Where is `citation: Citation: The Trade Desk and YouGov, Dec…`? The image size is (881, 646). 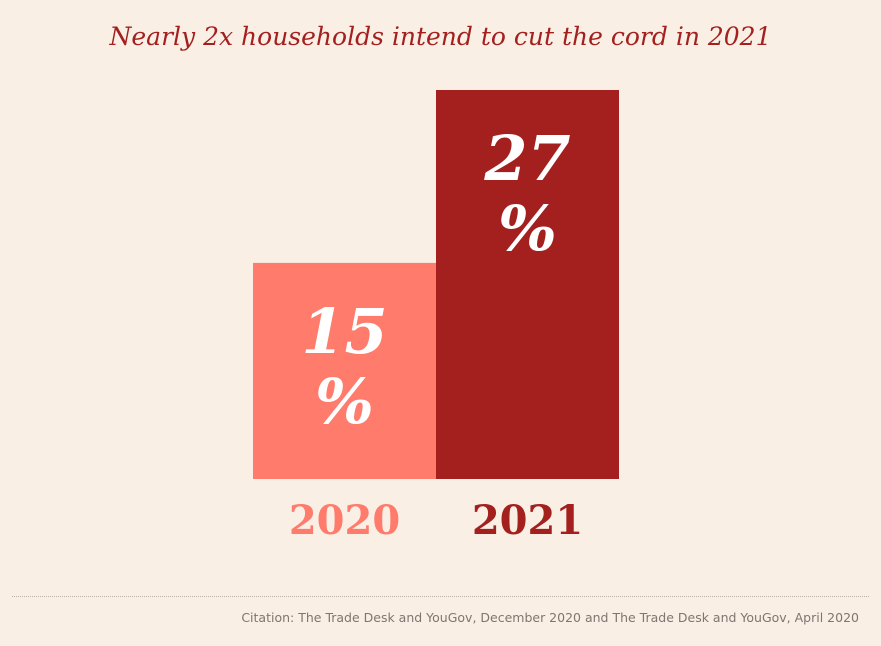
citation: Citation: The Trade Desk and YouGov, Dec… is located at coordinates (550, 617).